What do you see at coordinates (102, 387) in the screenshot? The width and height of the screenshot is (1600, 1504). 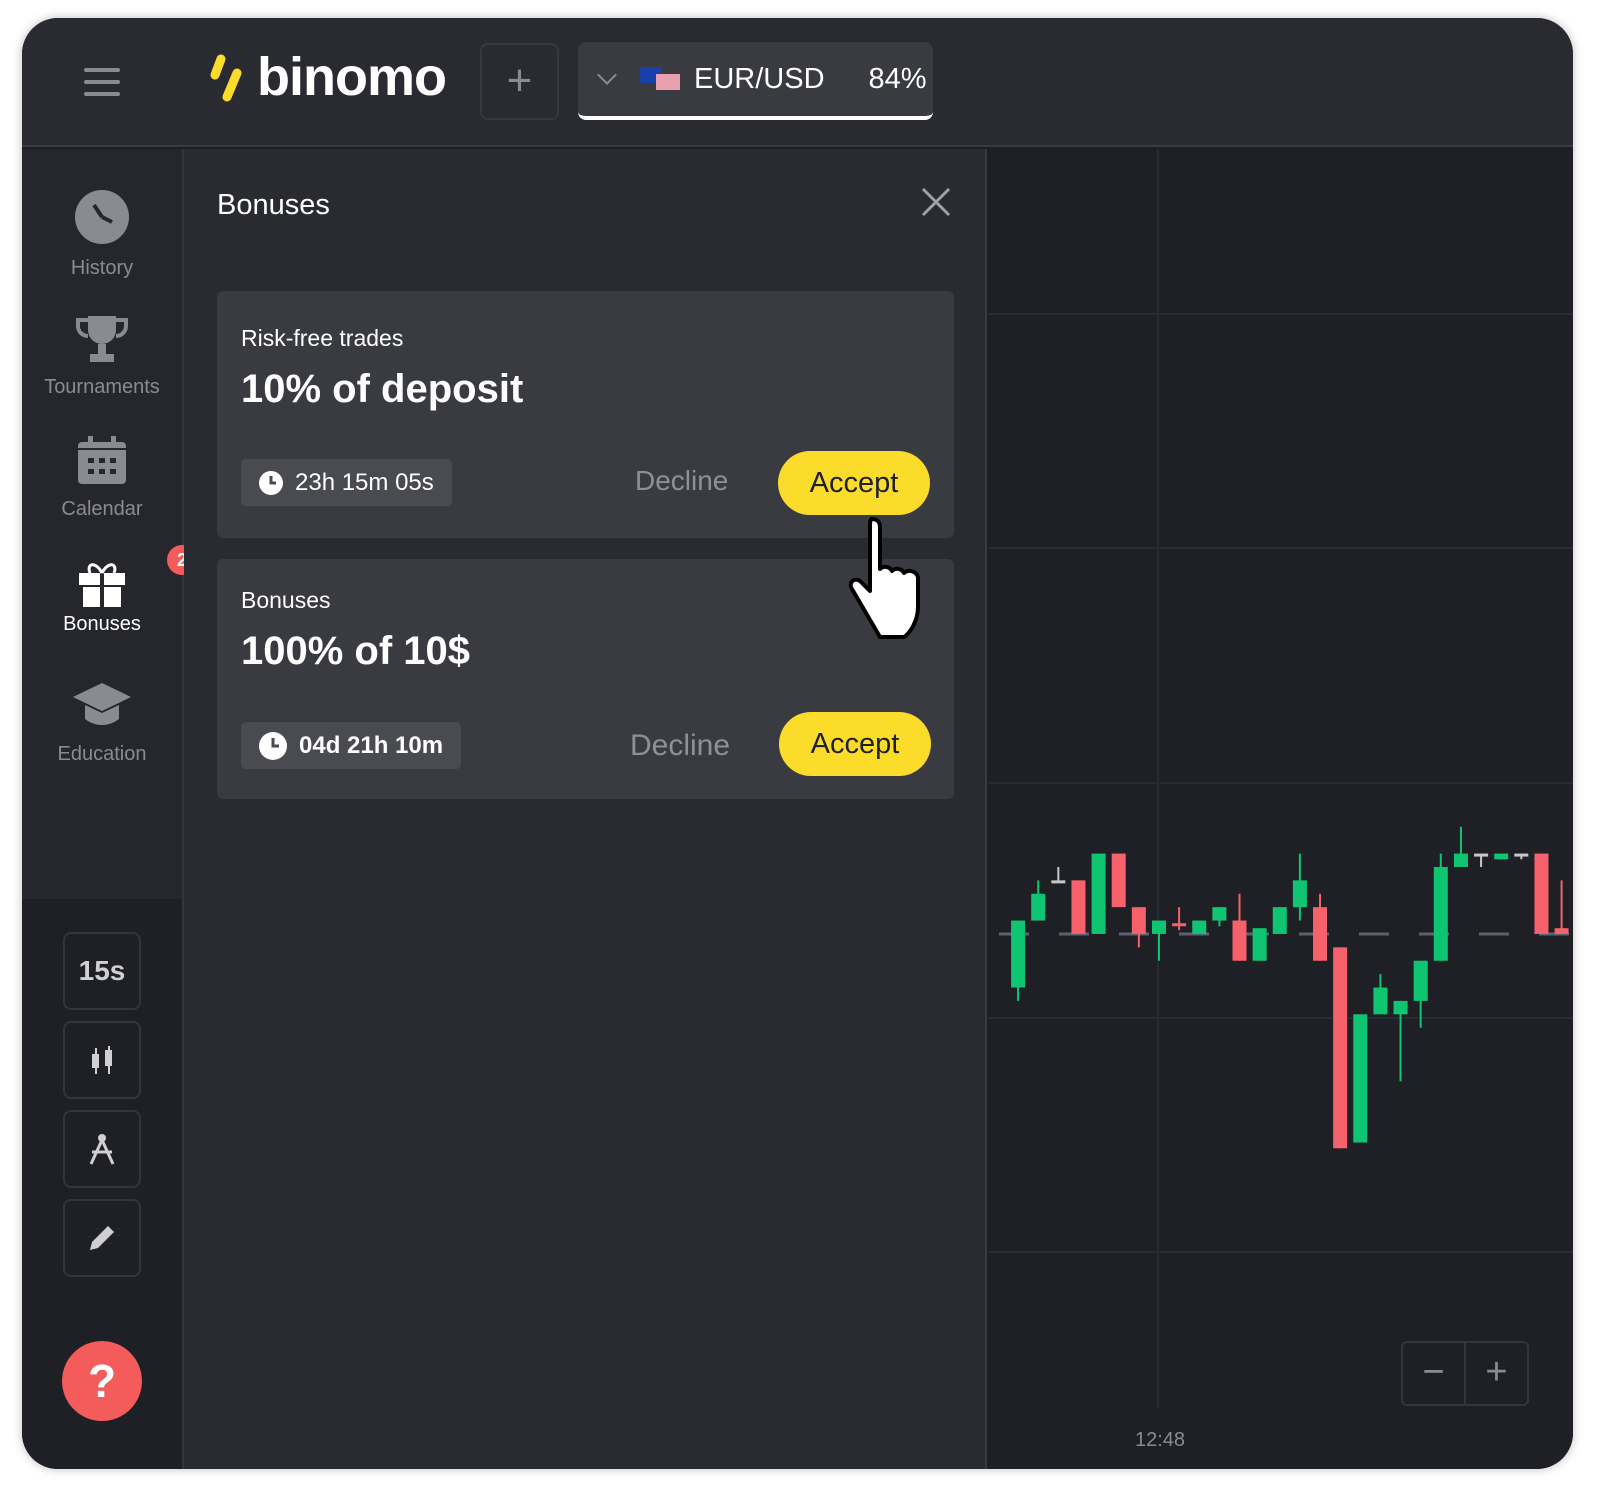 I see `sidebar-item-label: Tournaments` at bounding box center [102, 387].